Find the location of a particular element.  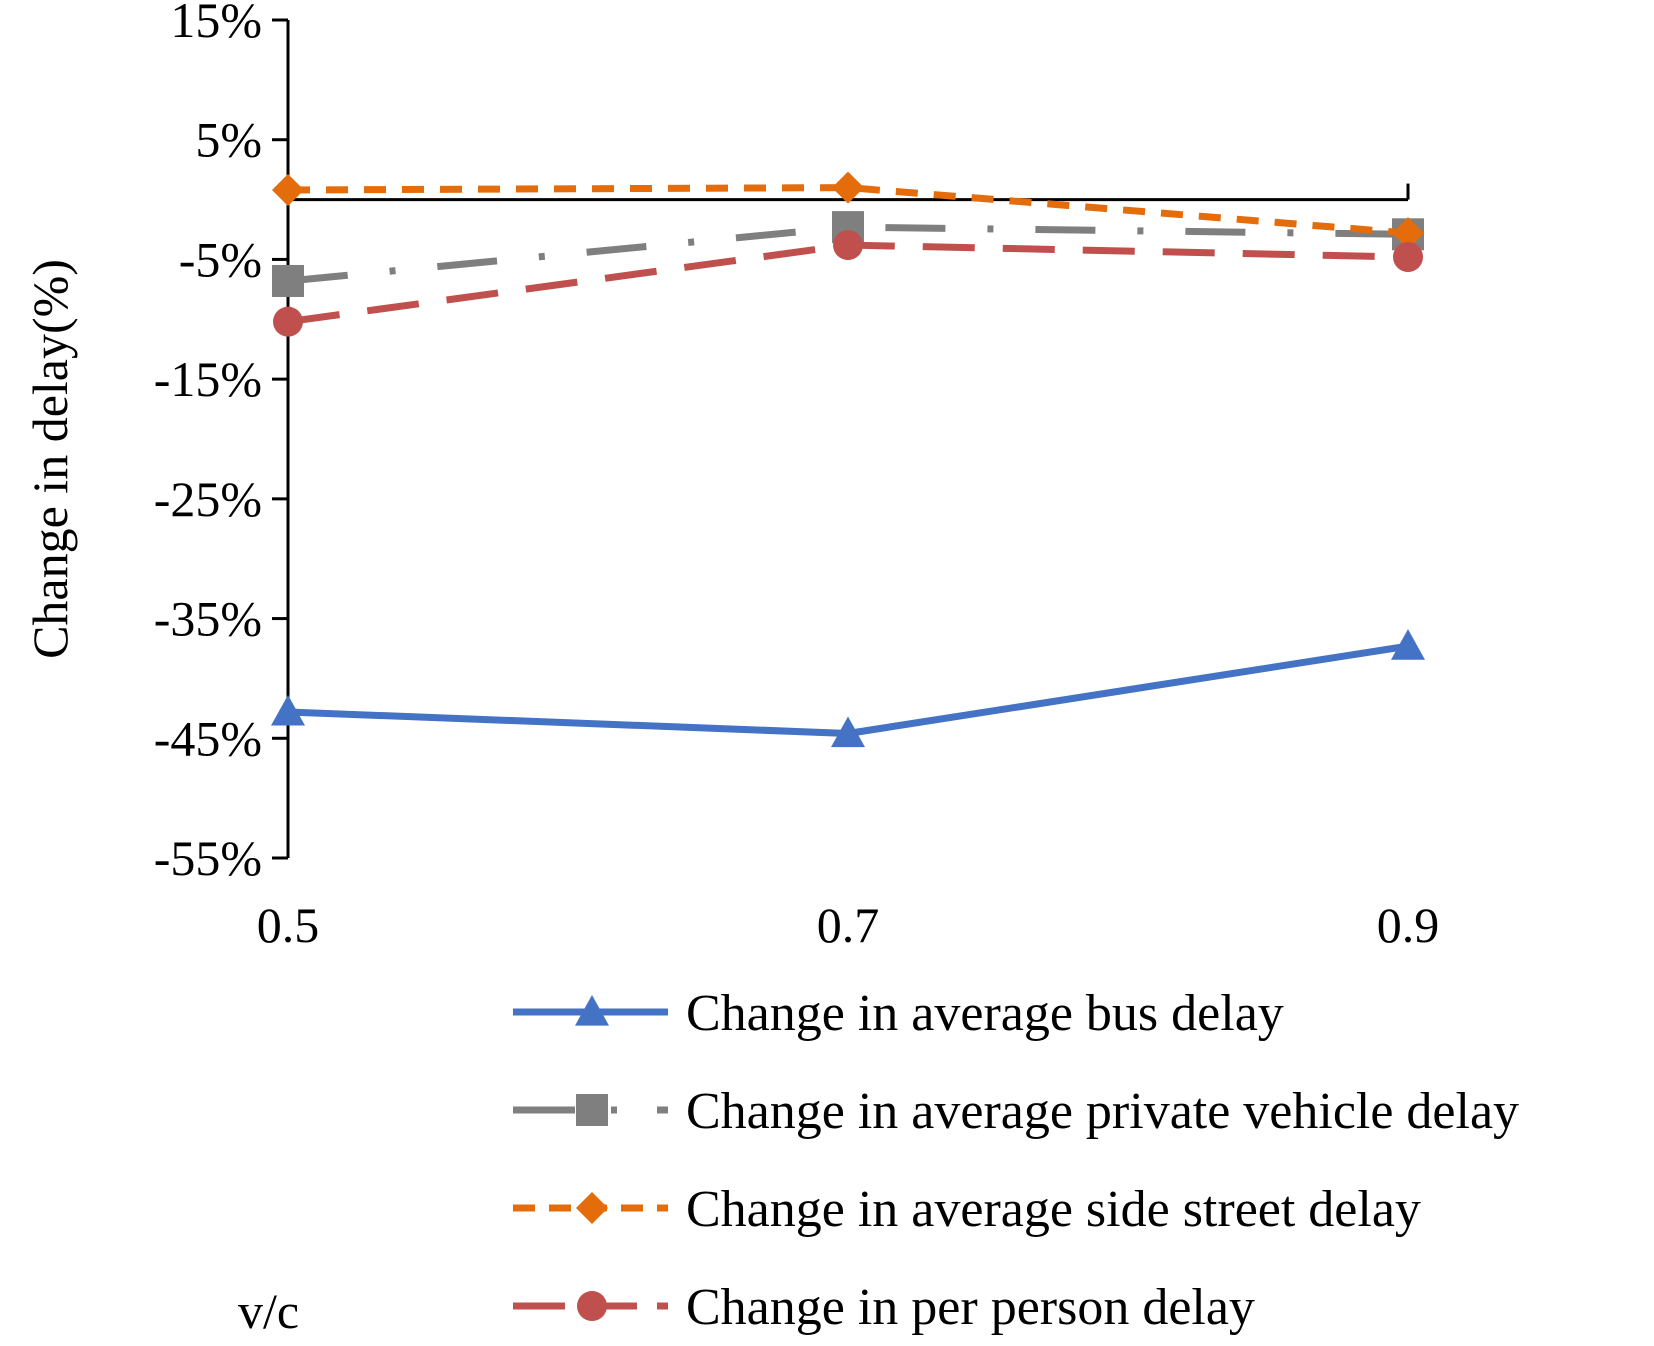

legend-item: Change in average private vehicle delay is located at coordinates (1016, 1111).